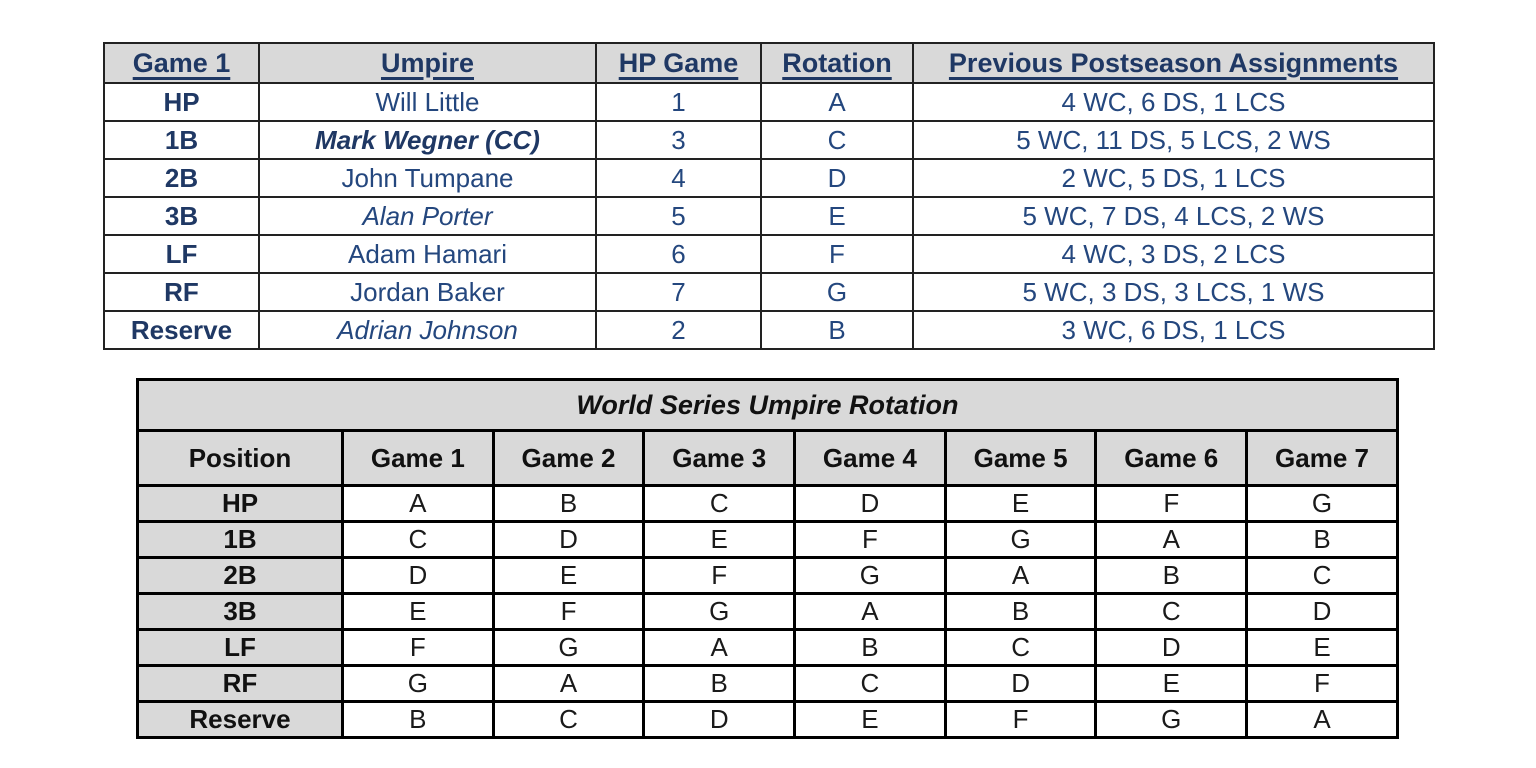 Image resolution: width=1536 pixels, height=768 pixels. I want to click on table-row: 2B John Tumpane 4 D 2 WC, 5 DS, 1 LCS, so click(769, 178).